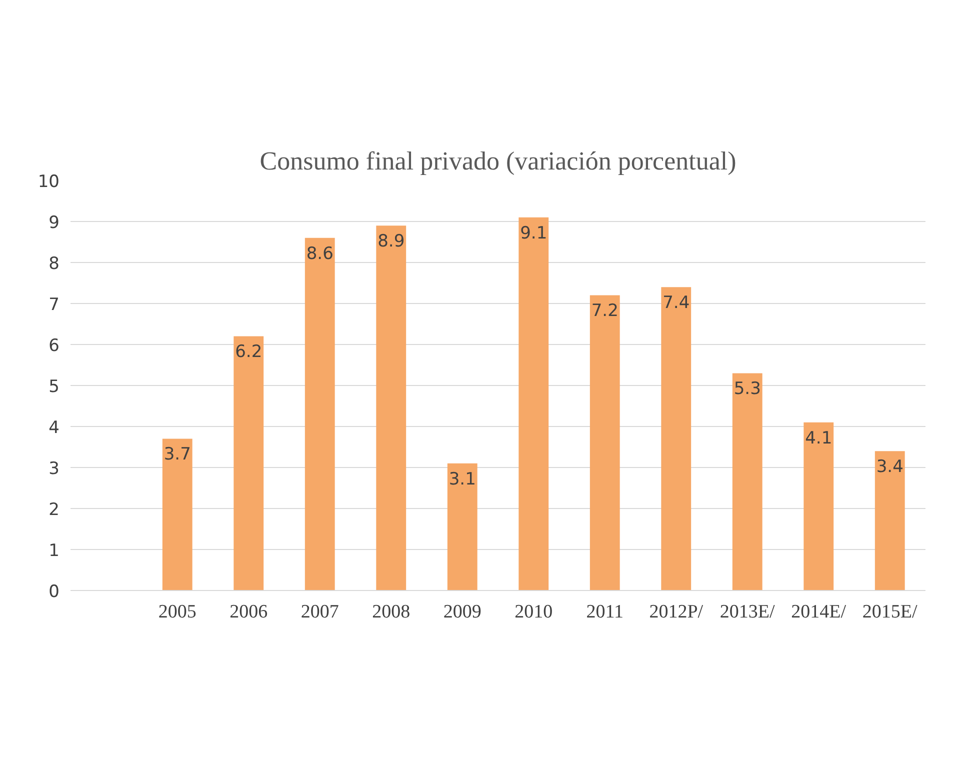  I want to click on data-label: 5.3, so click(747, 389).